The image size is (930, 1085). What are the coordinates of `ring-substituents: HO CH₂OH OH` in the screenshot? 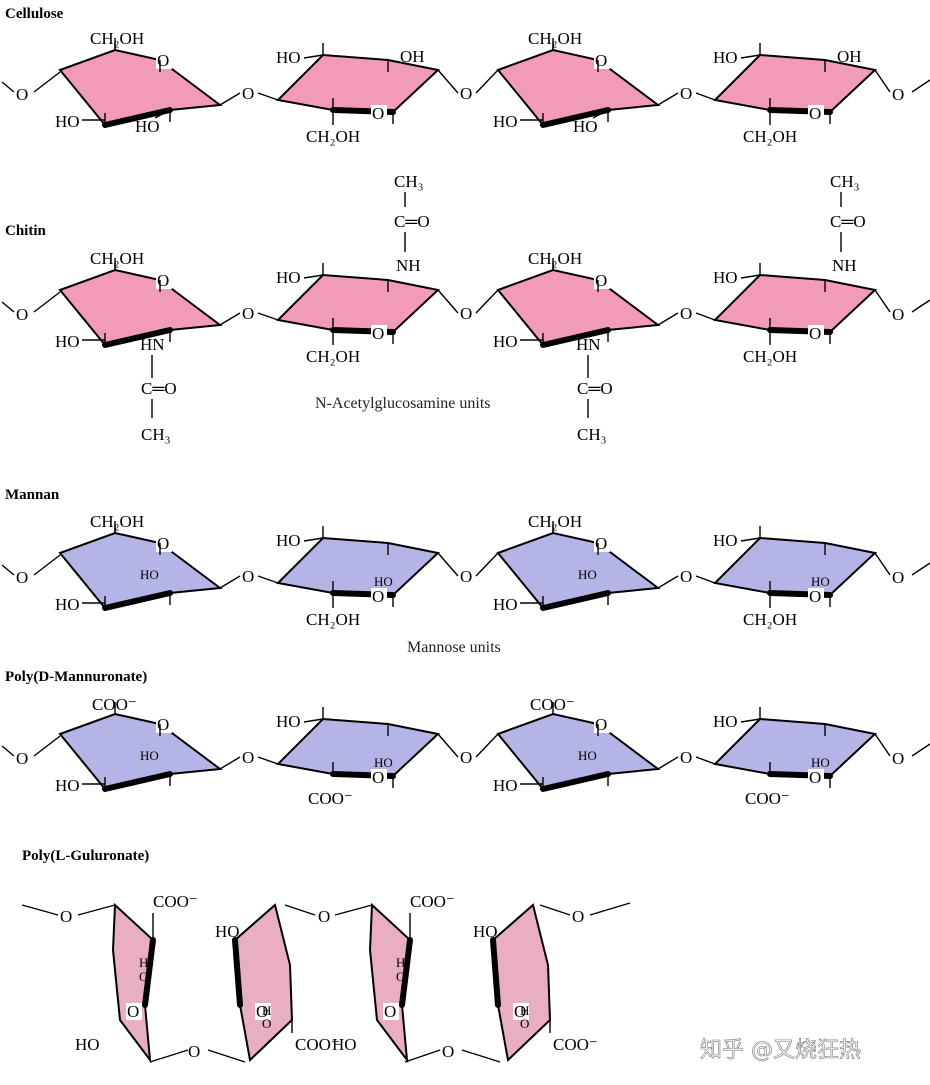 It's located at (787, 96).